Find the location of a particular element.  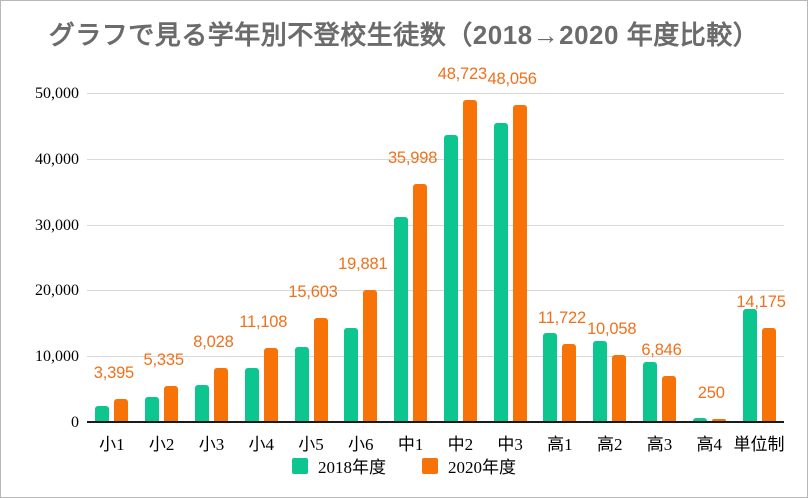

bar-group-中2: 48,723 中2 is located at coordinates (461, 259).